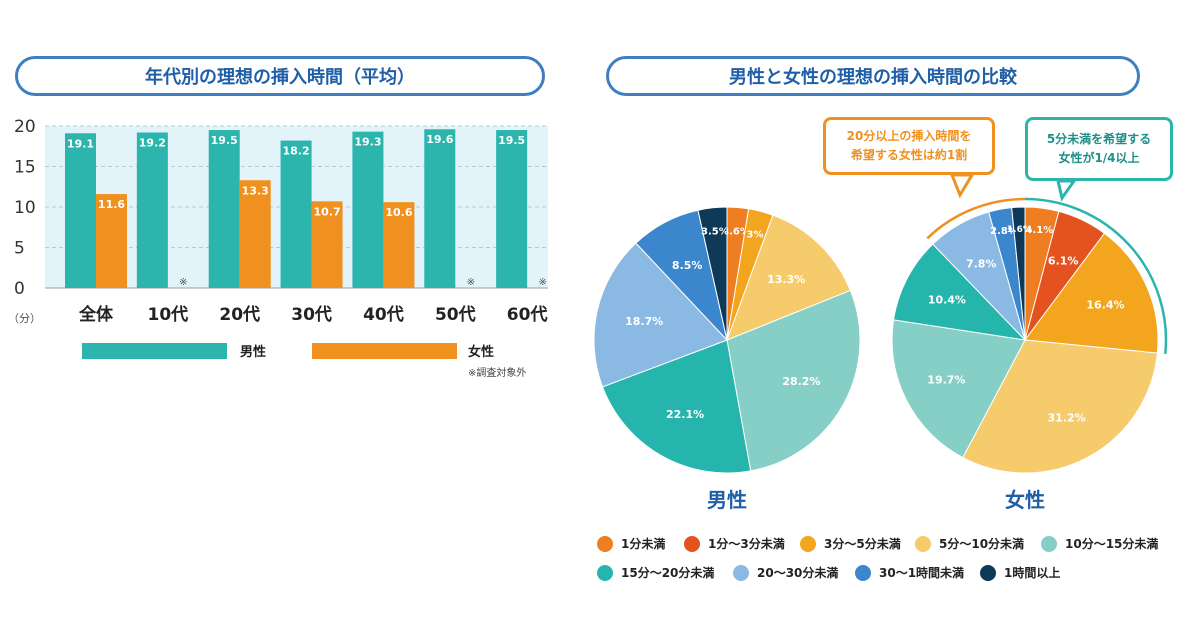 Image resolution: width=1200 pixels, height=630 pixels. I want to click on bar-label-male: 19.3, so click(367, 142).